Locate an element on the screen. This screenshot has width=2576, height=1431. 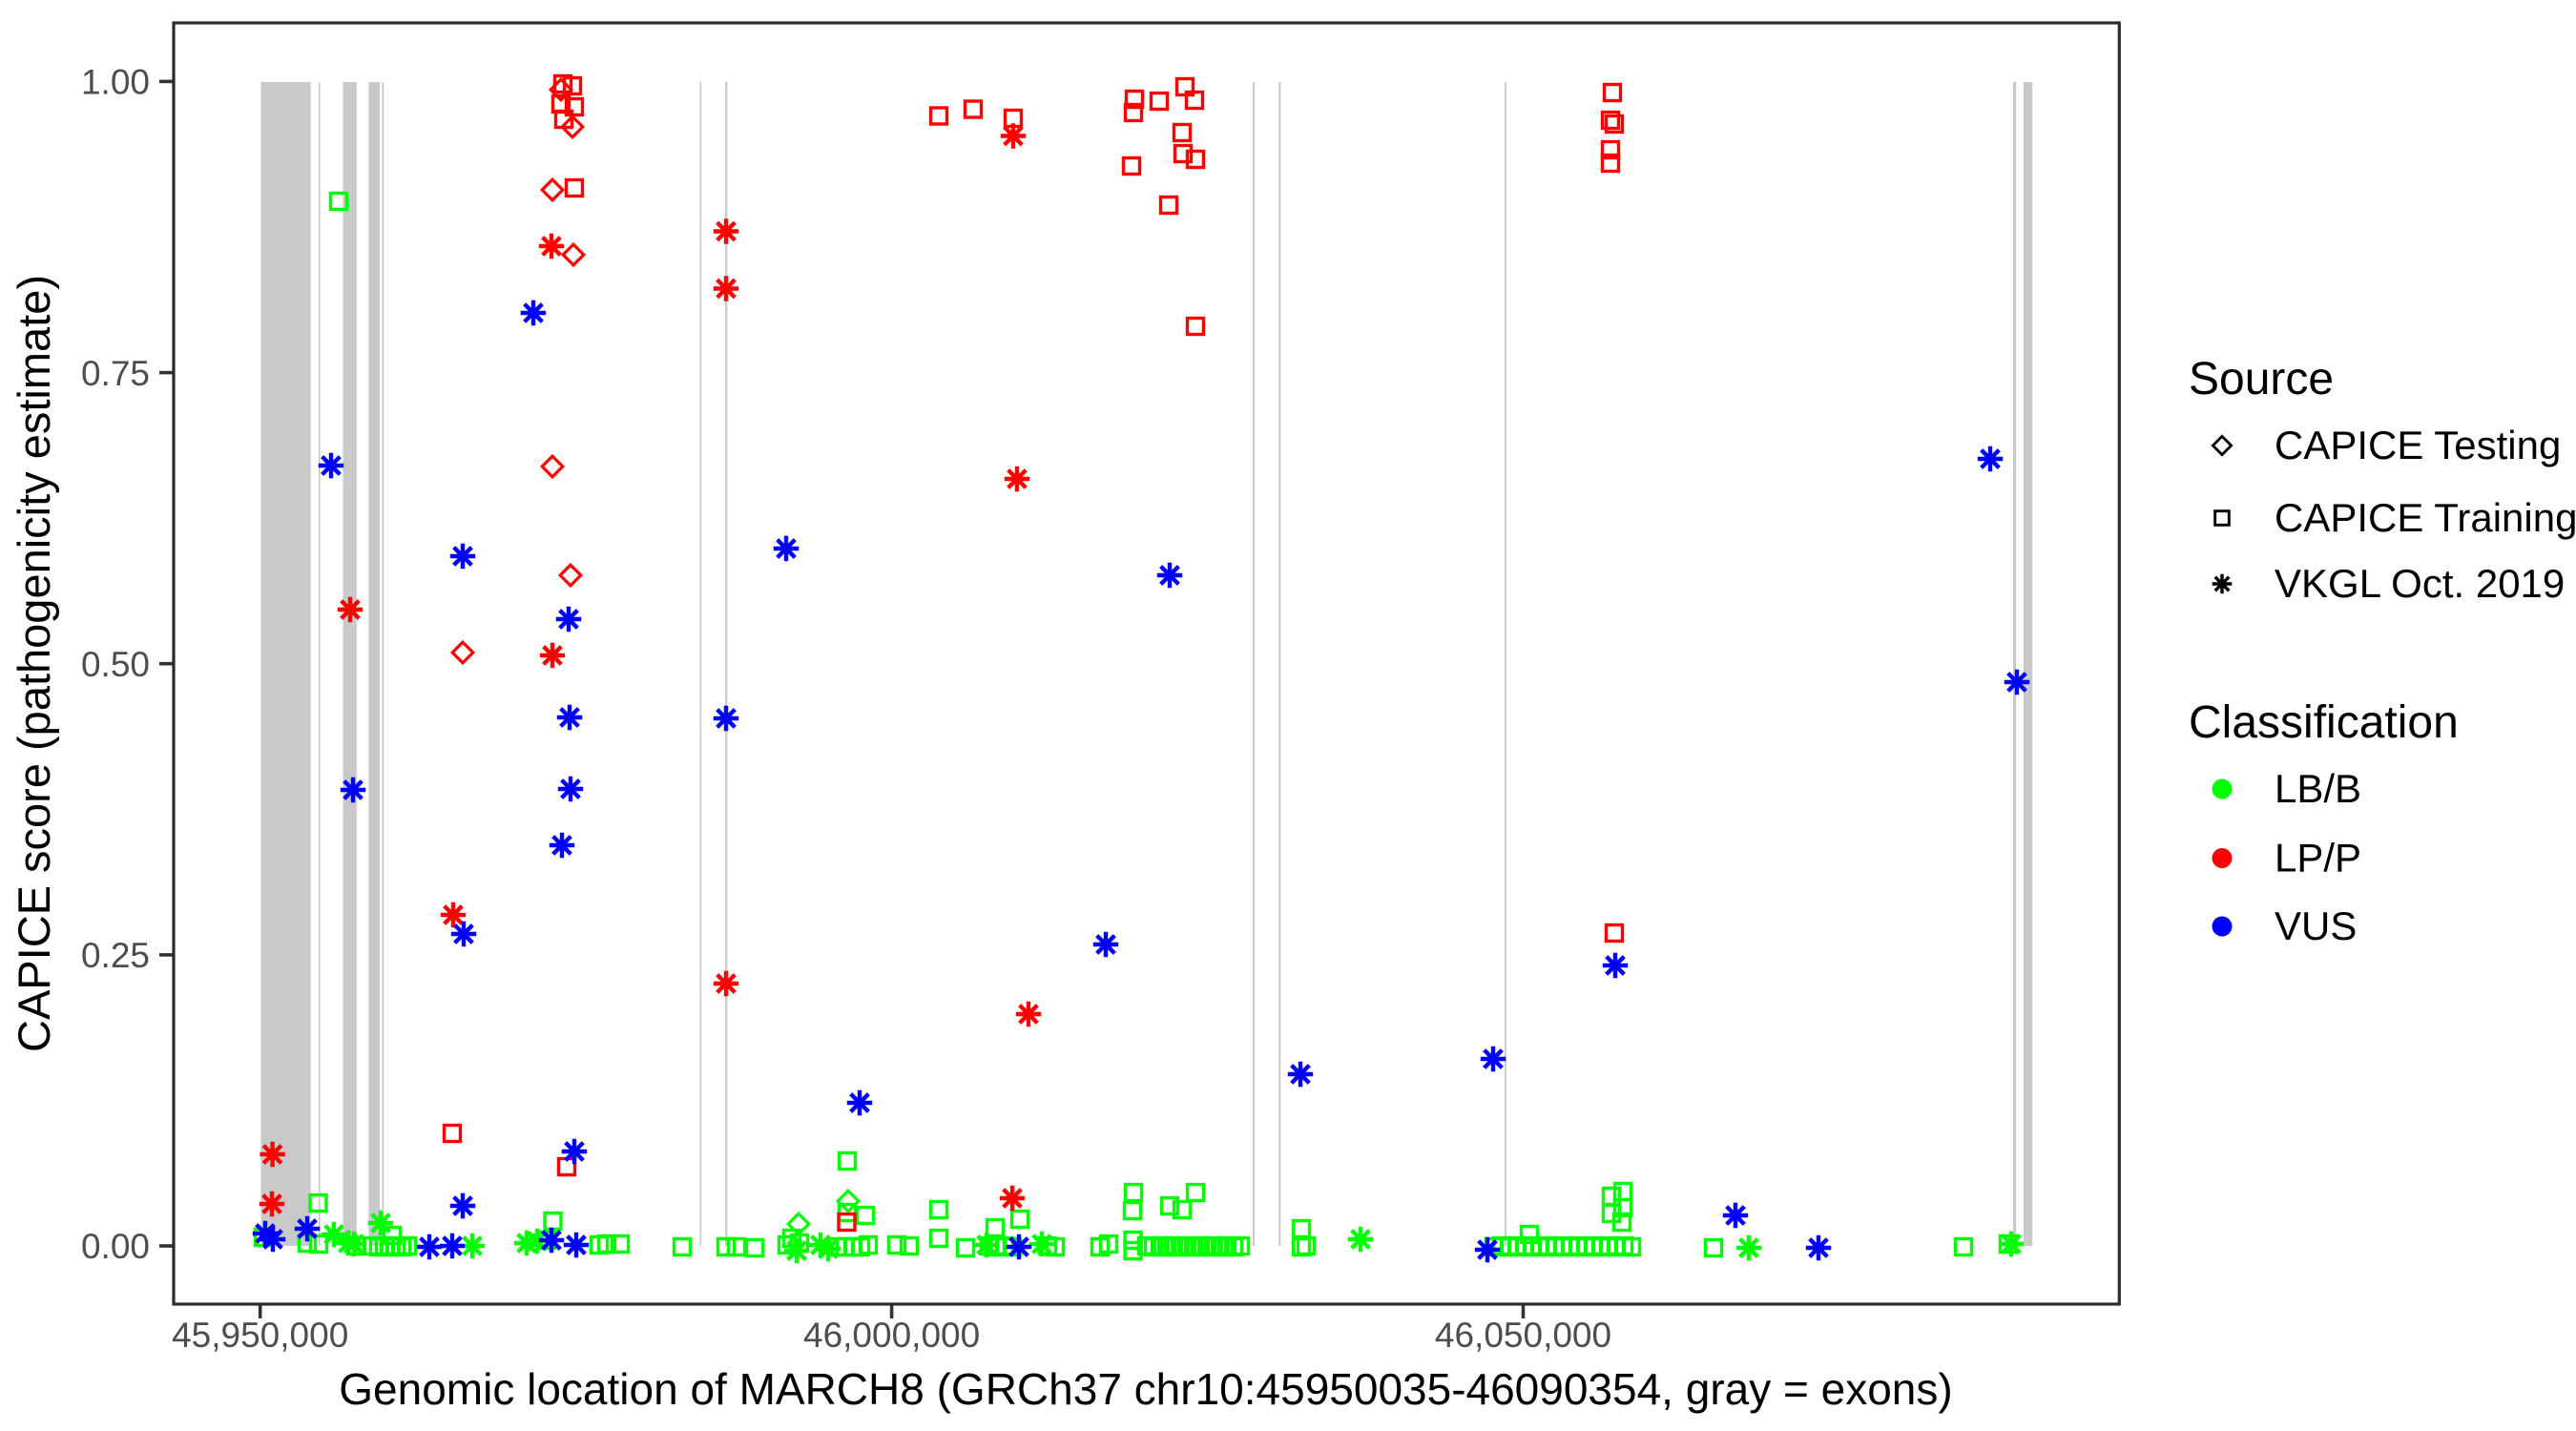
svg-text: 0.00 is located at coordinates (115, 1246).